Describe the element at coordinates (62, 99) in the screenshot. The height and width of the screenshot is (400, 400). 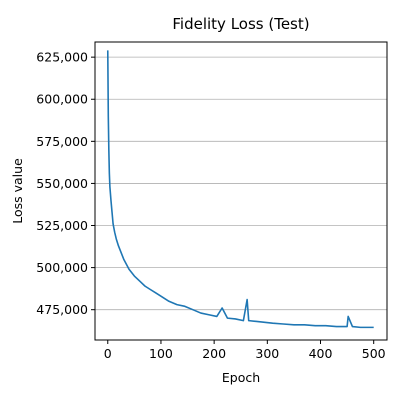
I see `y-tick-label: 600,000` at that location.